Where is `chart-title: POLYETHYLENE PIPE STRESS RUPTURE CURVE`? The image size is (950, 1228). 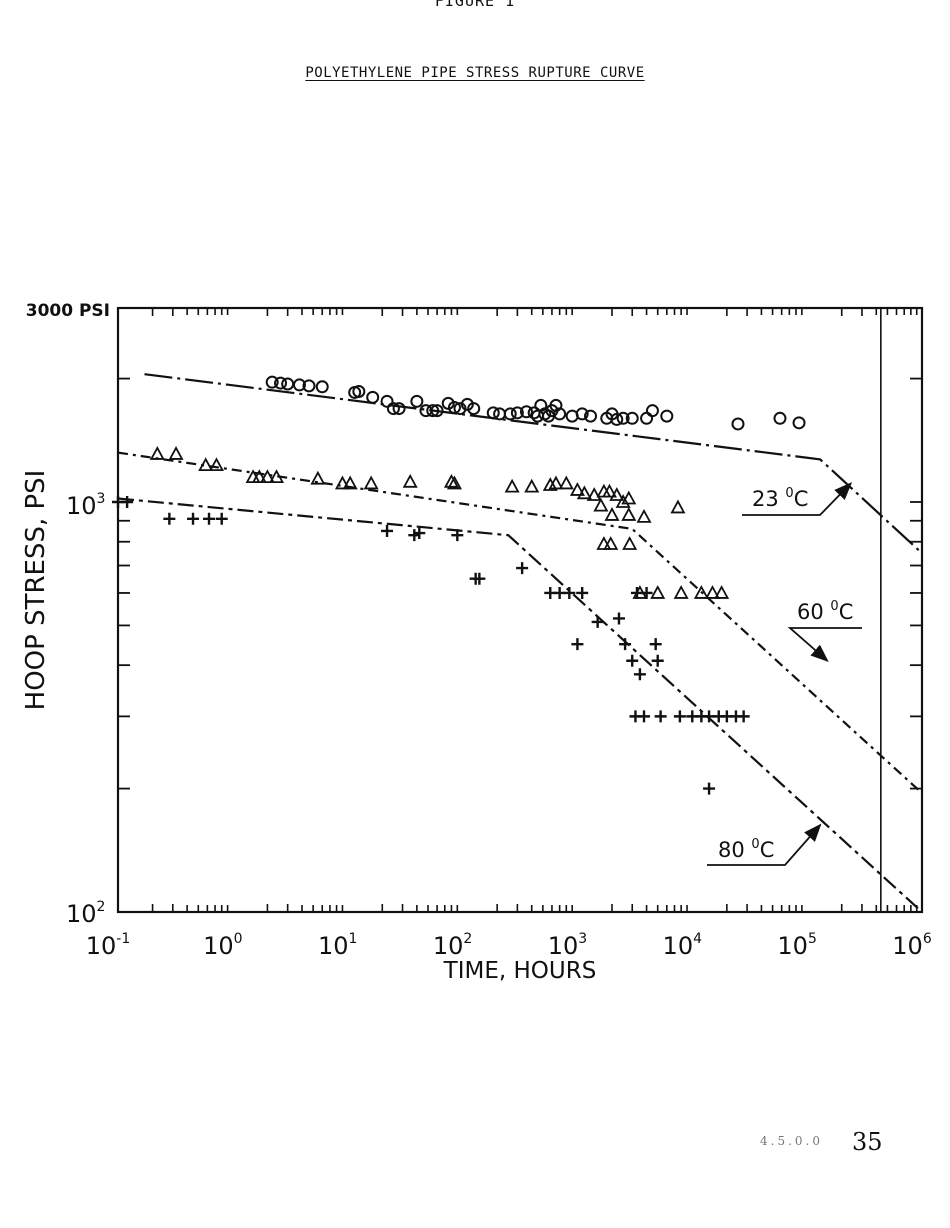
chart-title: POLYETHYLENE PIPE STRESS RUPTURE CURVE is located at coordinates (475, 71).